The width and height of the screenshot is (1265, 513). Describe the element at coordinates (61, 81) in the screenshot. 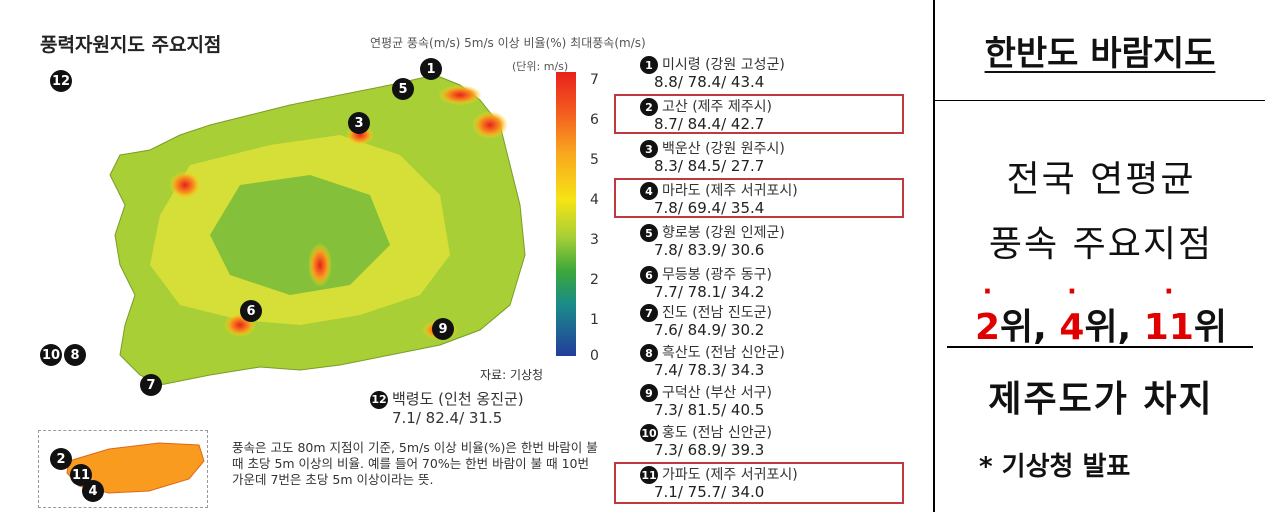

I see `map-marker: 12` at that location.